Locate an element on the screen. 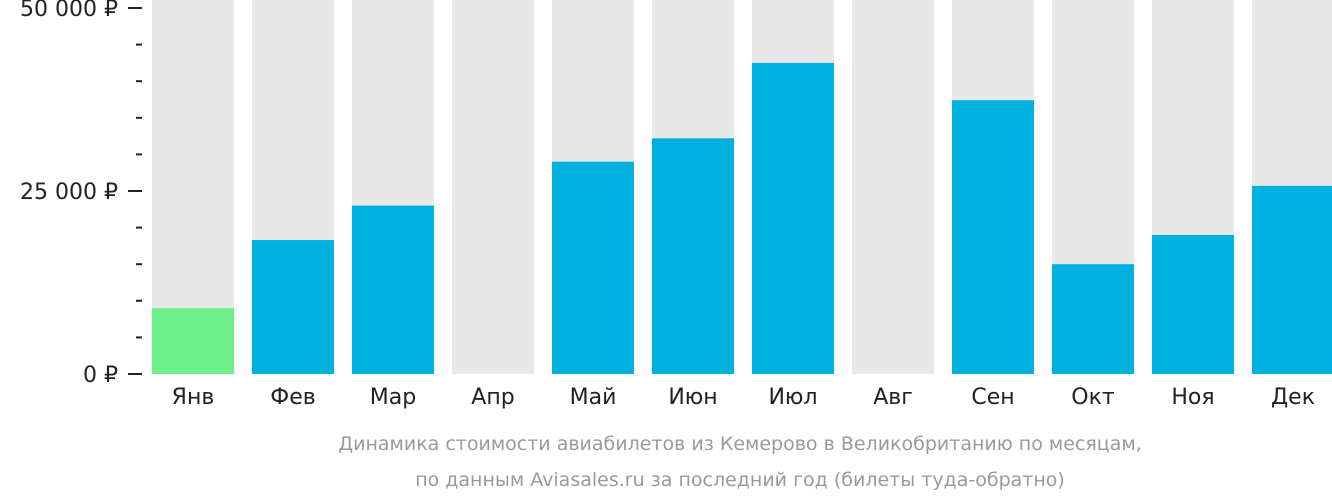 This screenshot has width=1332, height=502. x-tick-label: Мар is located at coordinates (393, 397).